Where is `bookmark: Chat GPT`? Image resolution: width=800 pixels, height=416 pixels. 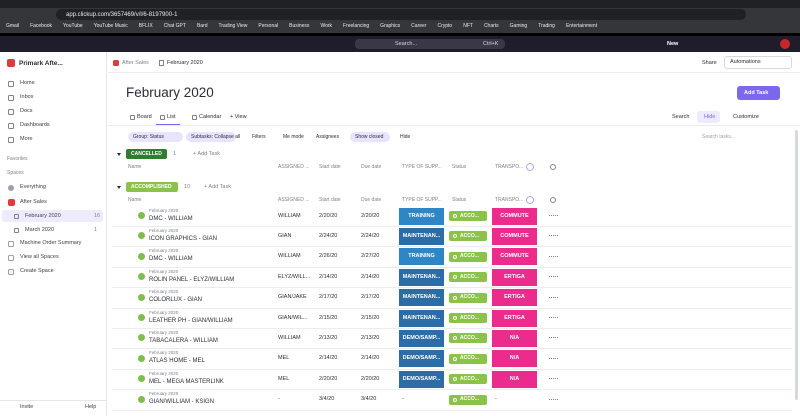
bookmark: Chat GPT is located at coordinates (174, 26).